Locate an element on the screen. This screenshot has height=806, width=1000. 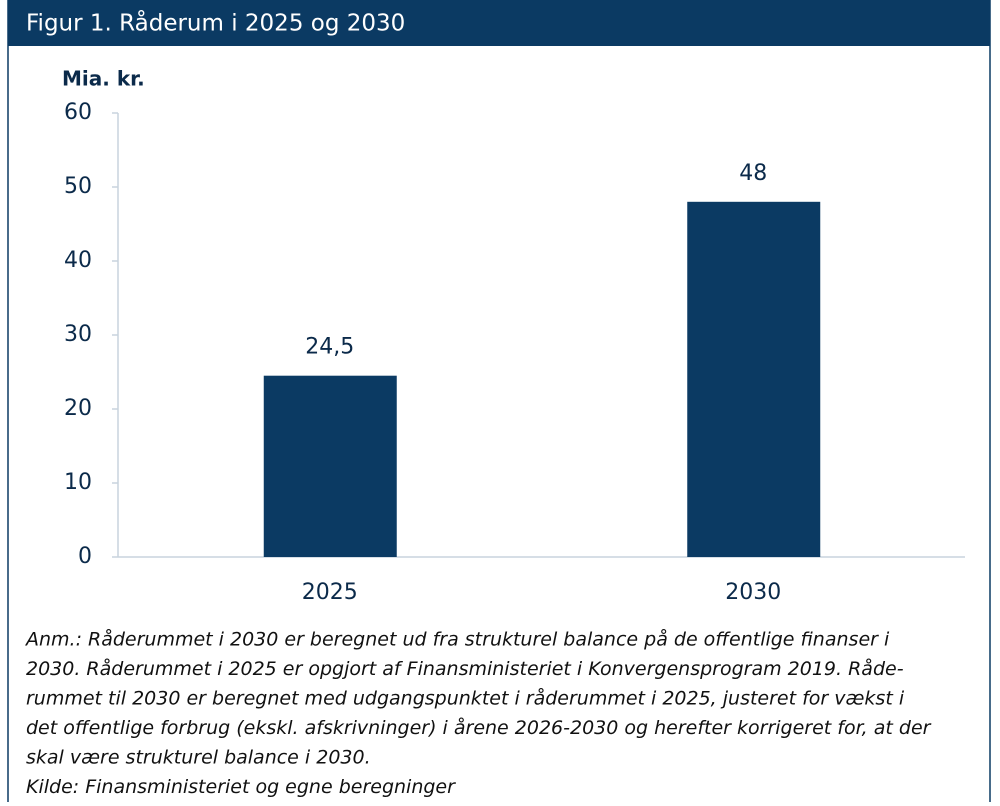
x-tick-label: 2030 is located at coordinates (753, 592).